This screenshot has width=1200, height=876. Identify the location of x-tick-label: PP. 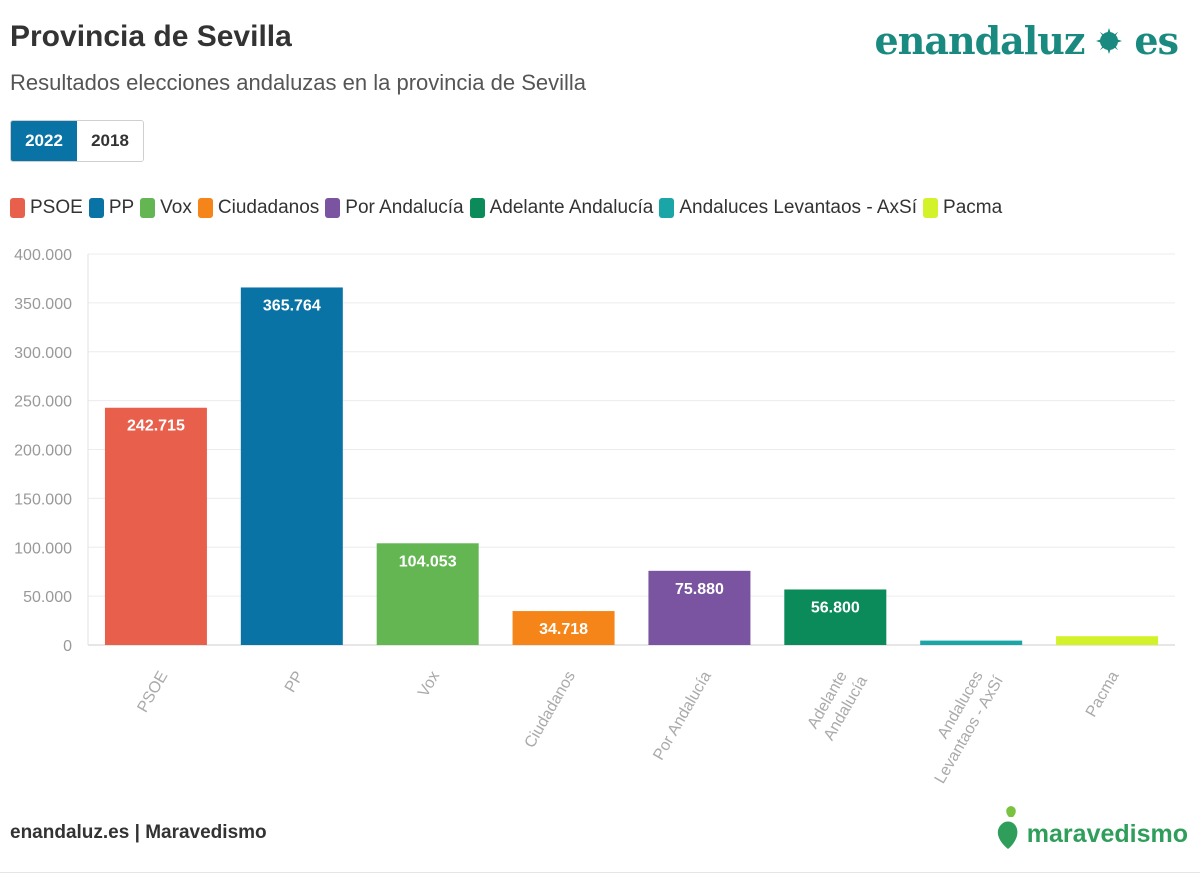
(294, 682).